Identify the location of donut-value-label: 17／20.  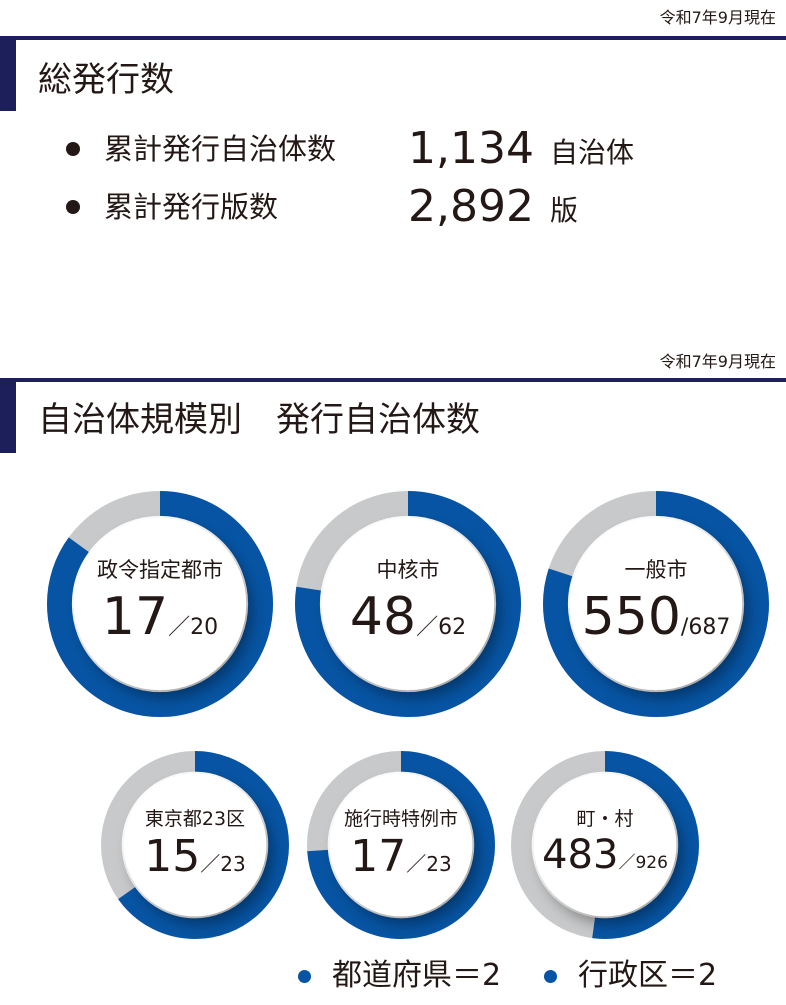
(160, 617).